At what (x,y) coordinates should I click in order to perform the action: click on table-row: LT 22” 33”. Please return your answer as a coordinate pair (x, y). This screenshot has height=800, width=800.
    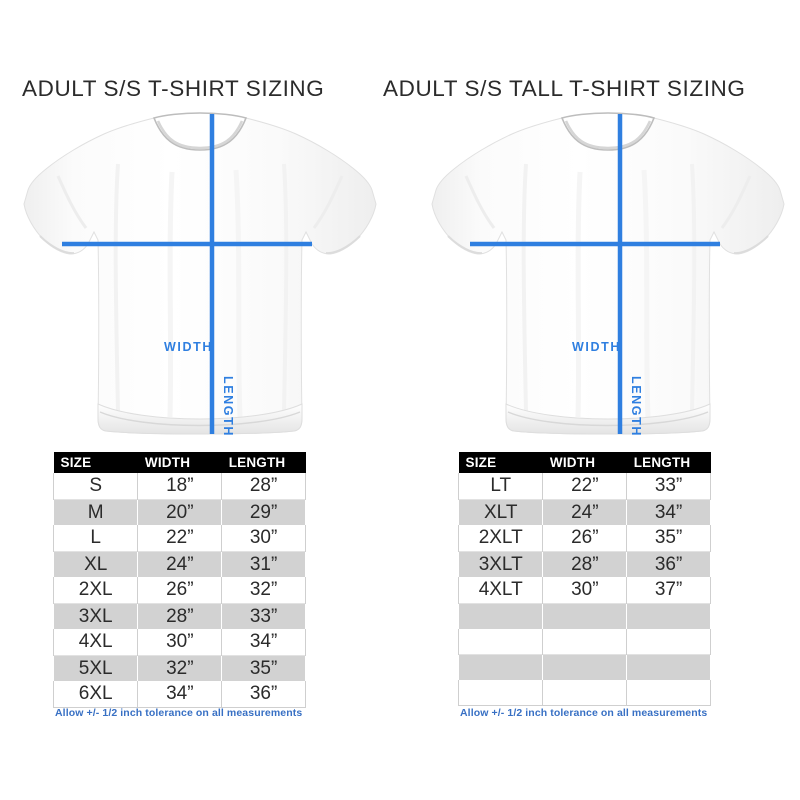
    Looking at the image, I should click on (584, 486).